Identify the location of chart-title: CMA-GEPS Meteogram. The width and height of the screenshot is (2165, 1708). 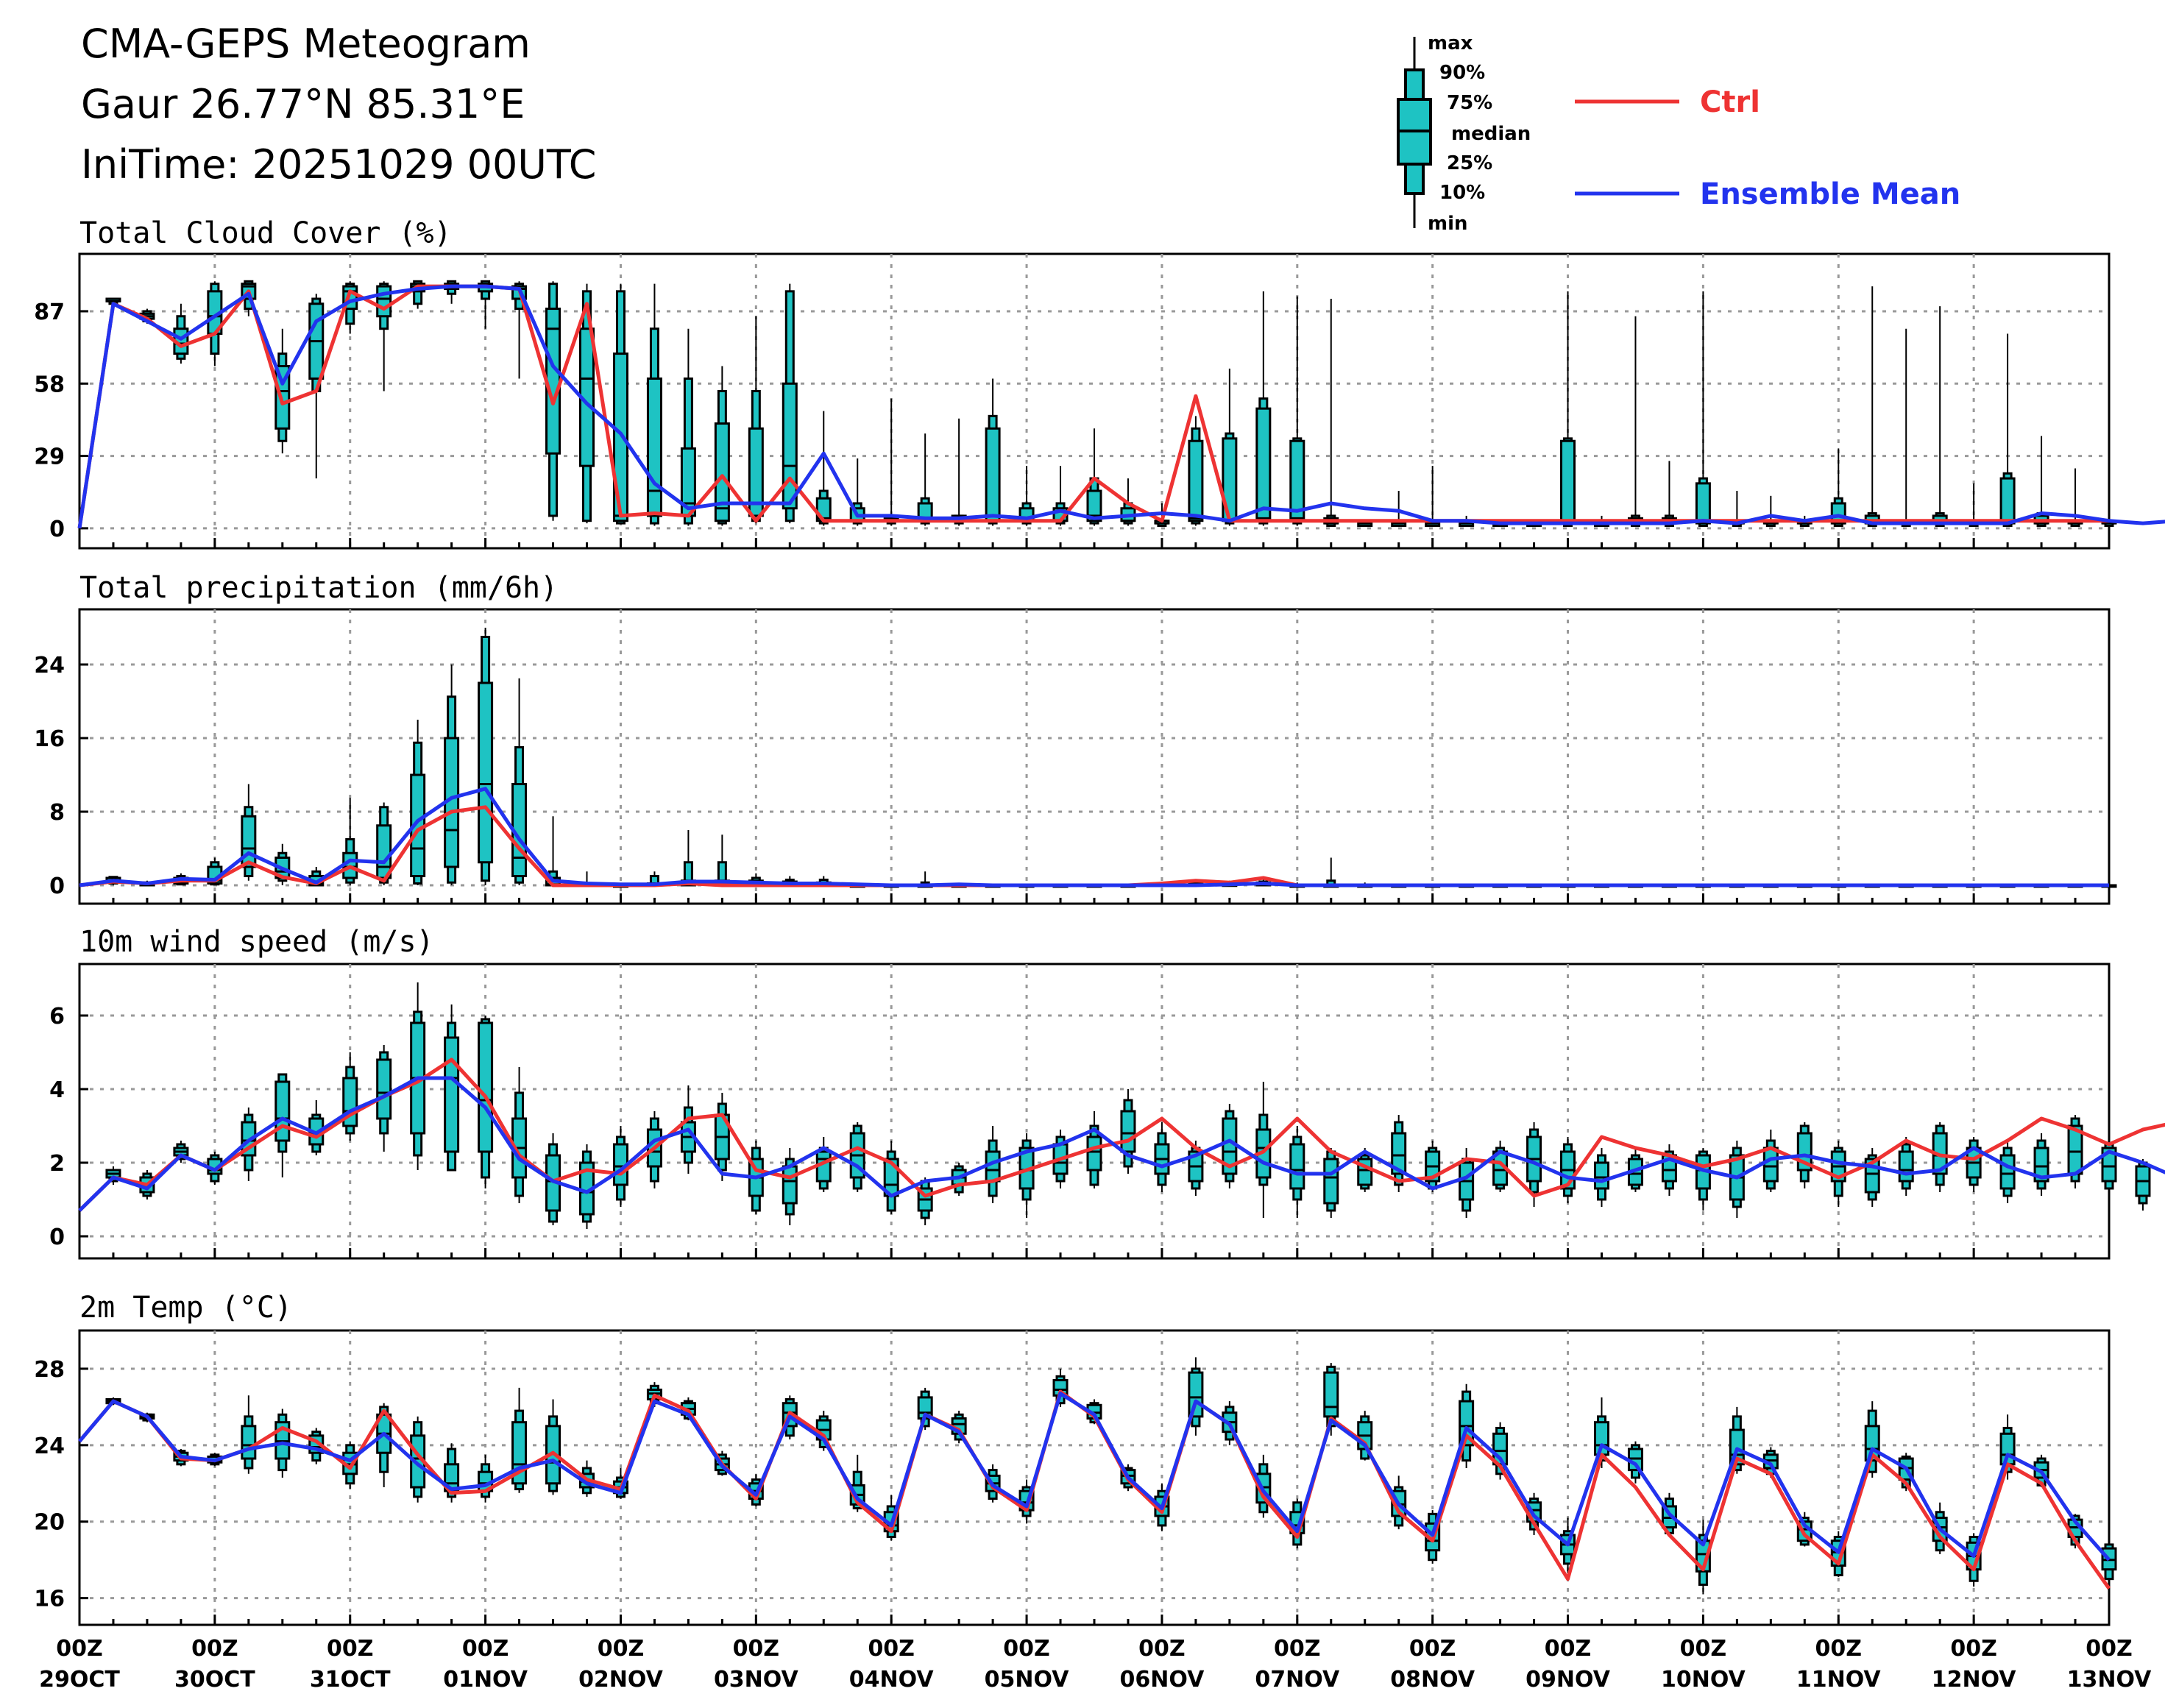
(306, 44).